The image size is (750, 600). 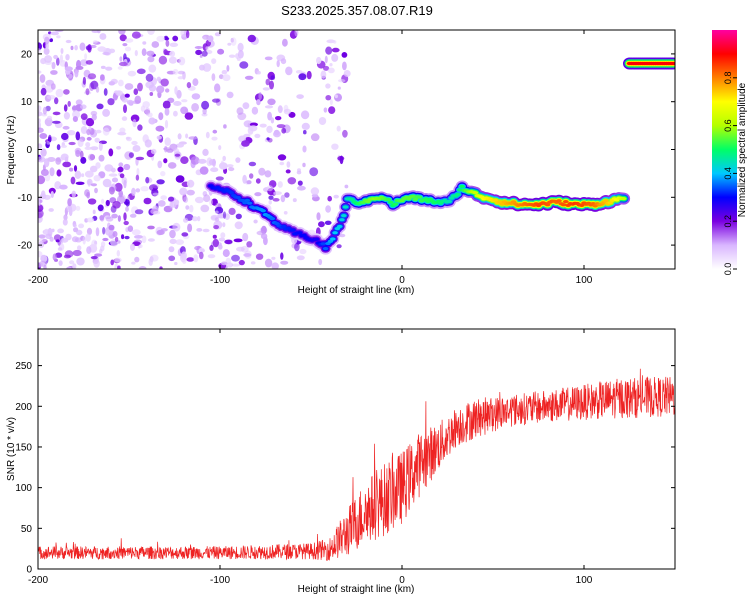 I want to click on x-tick-label: -200, so click(x=38, y=580).